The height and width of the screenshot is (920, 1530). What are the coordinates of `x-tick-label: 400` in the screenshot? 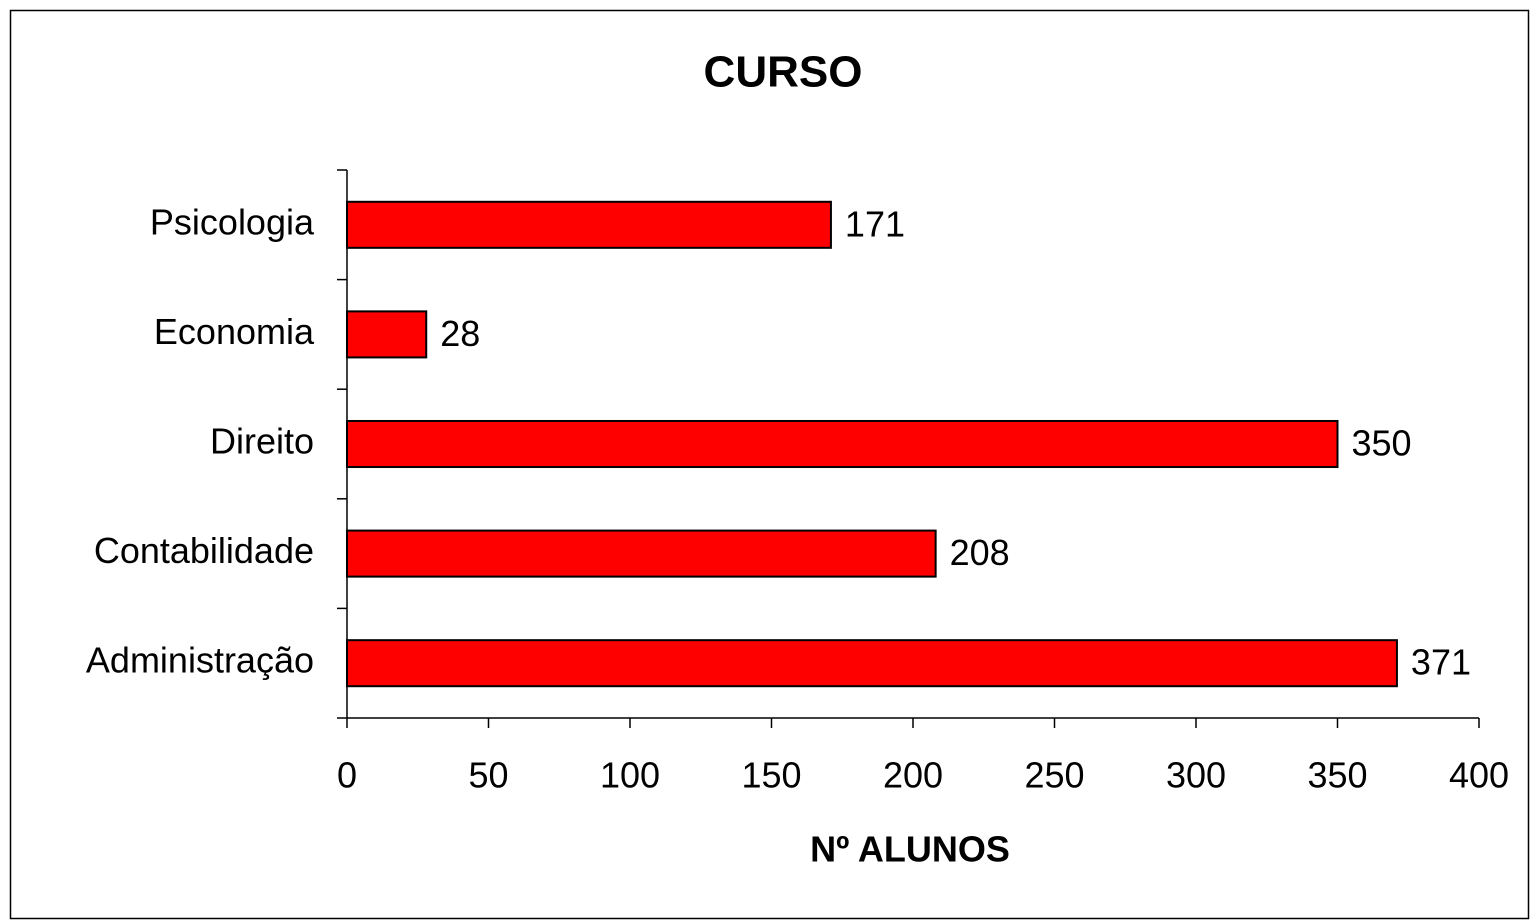 It's located at (1479, 775).